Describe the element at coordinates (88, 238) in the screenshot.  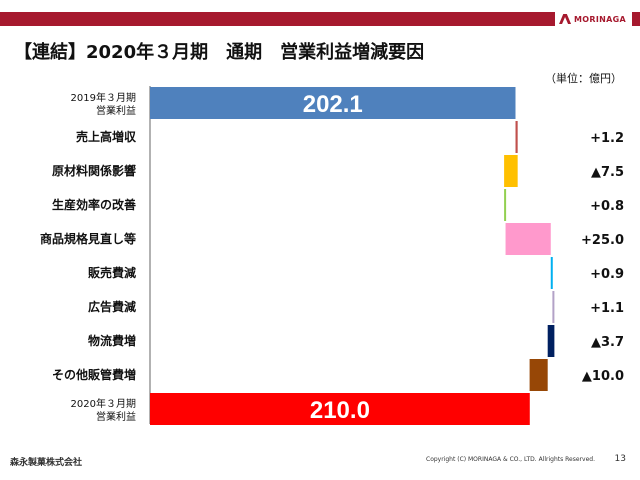
I see `category-label-4: 商品規格見直し等` at that location.